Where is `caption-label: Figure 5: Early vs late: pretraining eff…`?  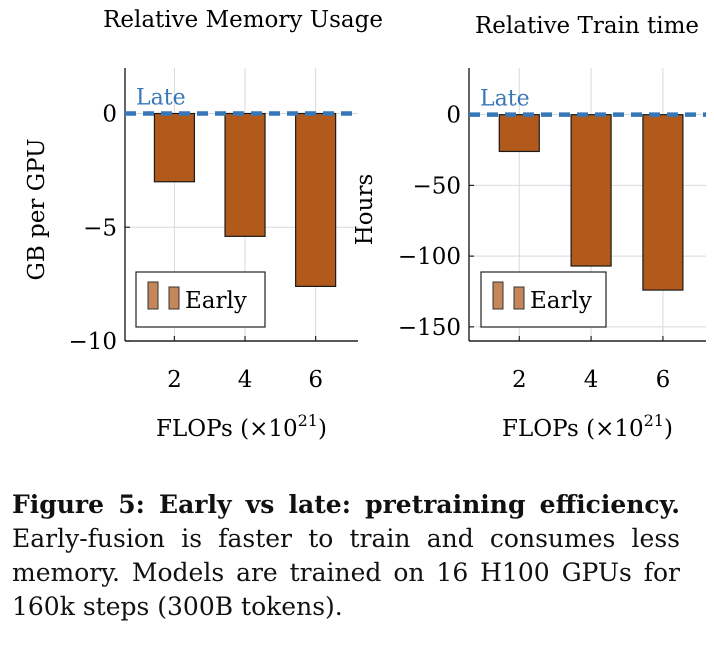 caption-label: Figure 5: Early vs late: pretraining eff… is located at coordinates (346, 504).